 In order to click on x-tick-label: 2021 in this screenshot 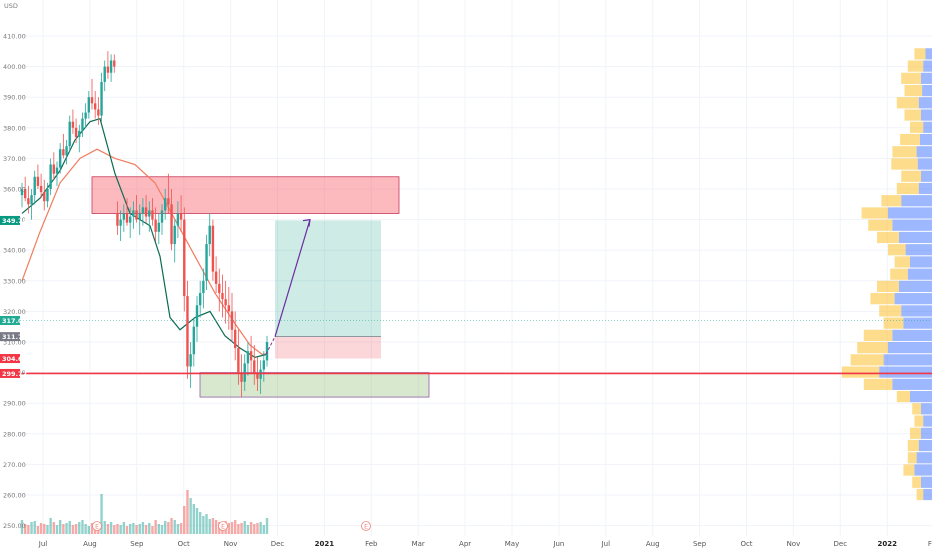, I will do `click(325, 544)`.